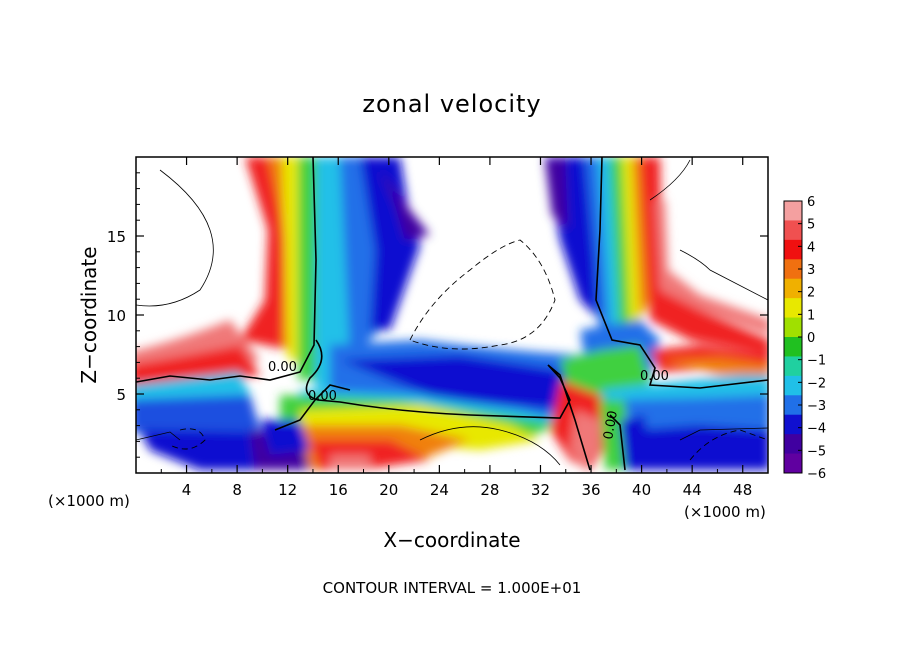  I want to click on colorbar-label: 2, so click(811, 293).